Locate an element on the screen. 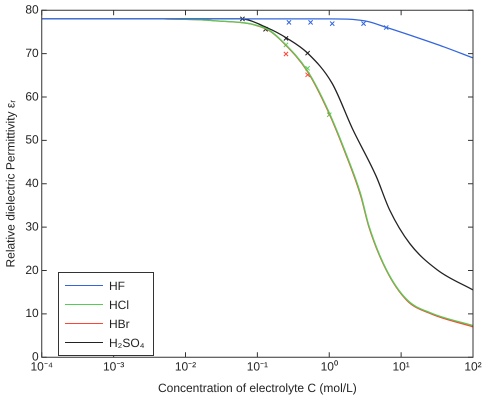 The height and width of the screenshot is (400, 485). y-tick-label: 80 is located at coordinates (32, 9).